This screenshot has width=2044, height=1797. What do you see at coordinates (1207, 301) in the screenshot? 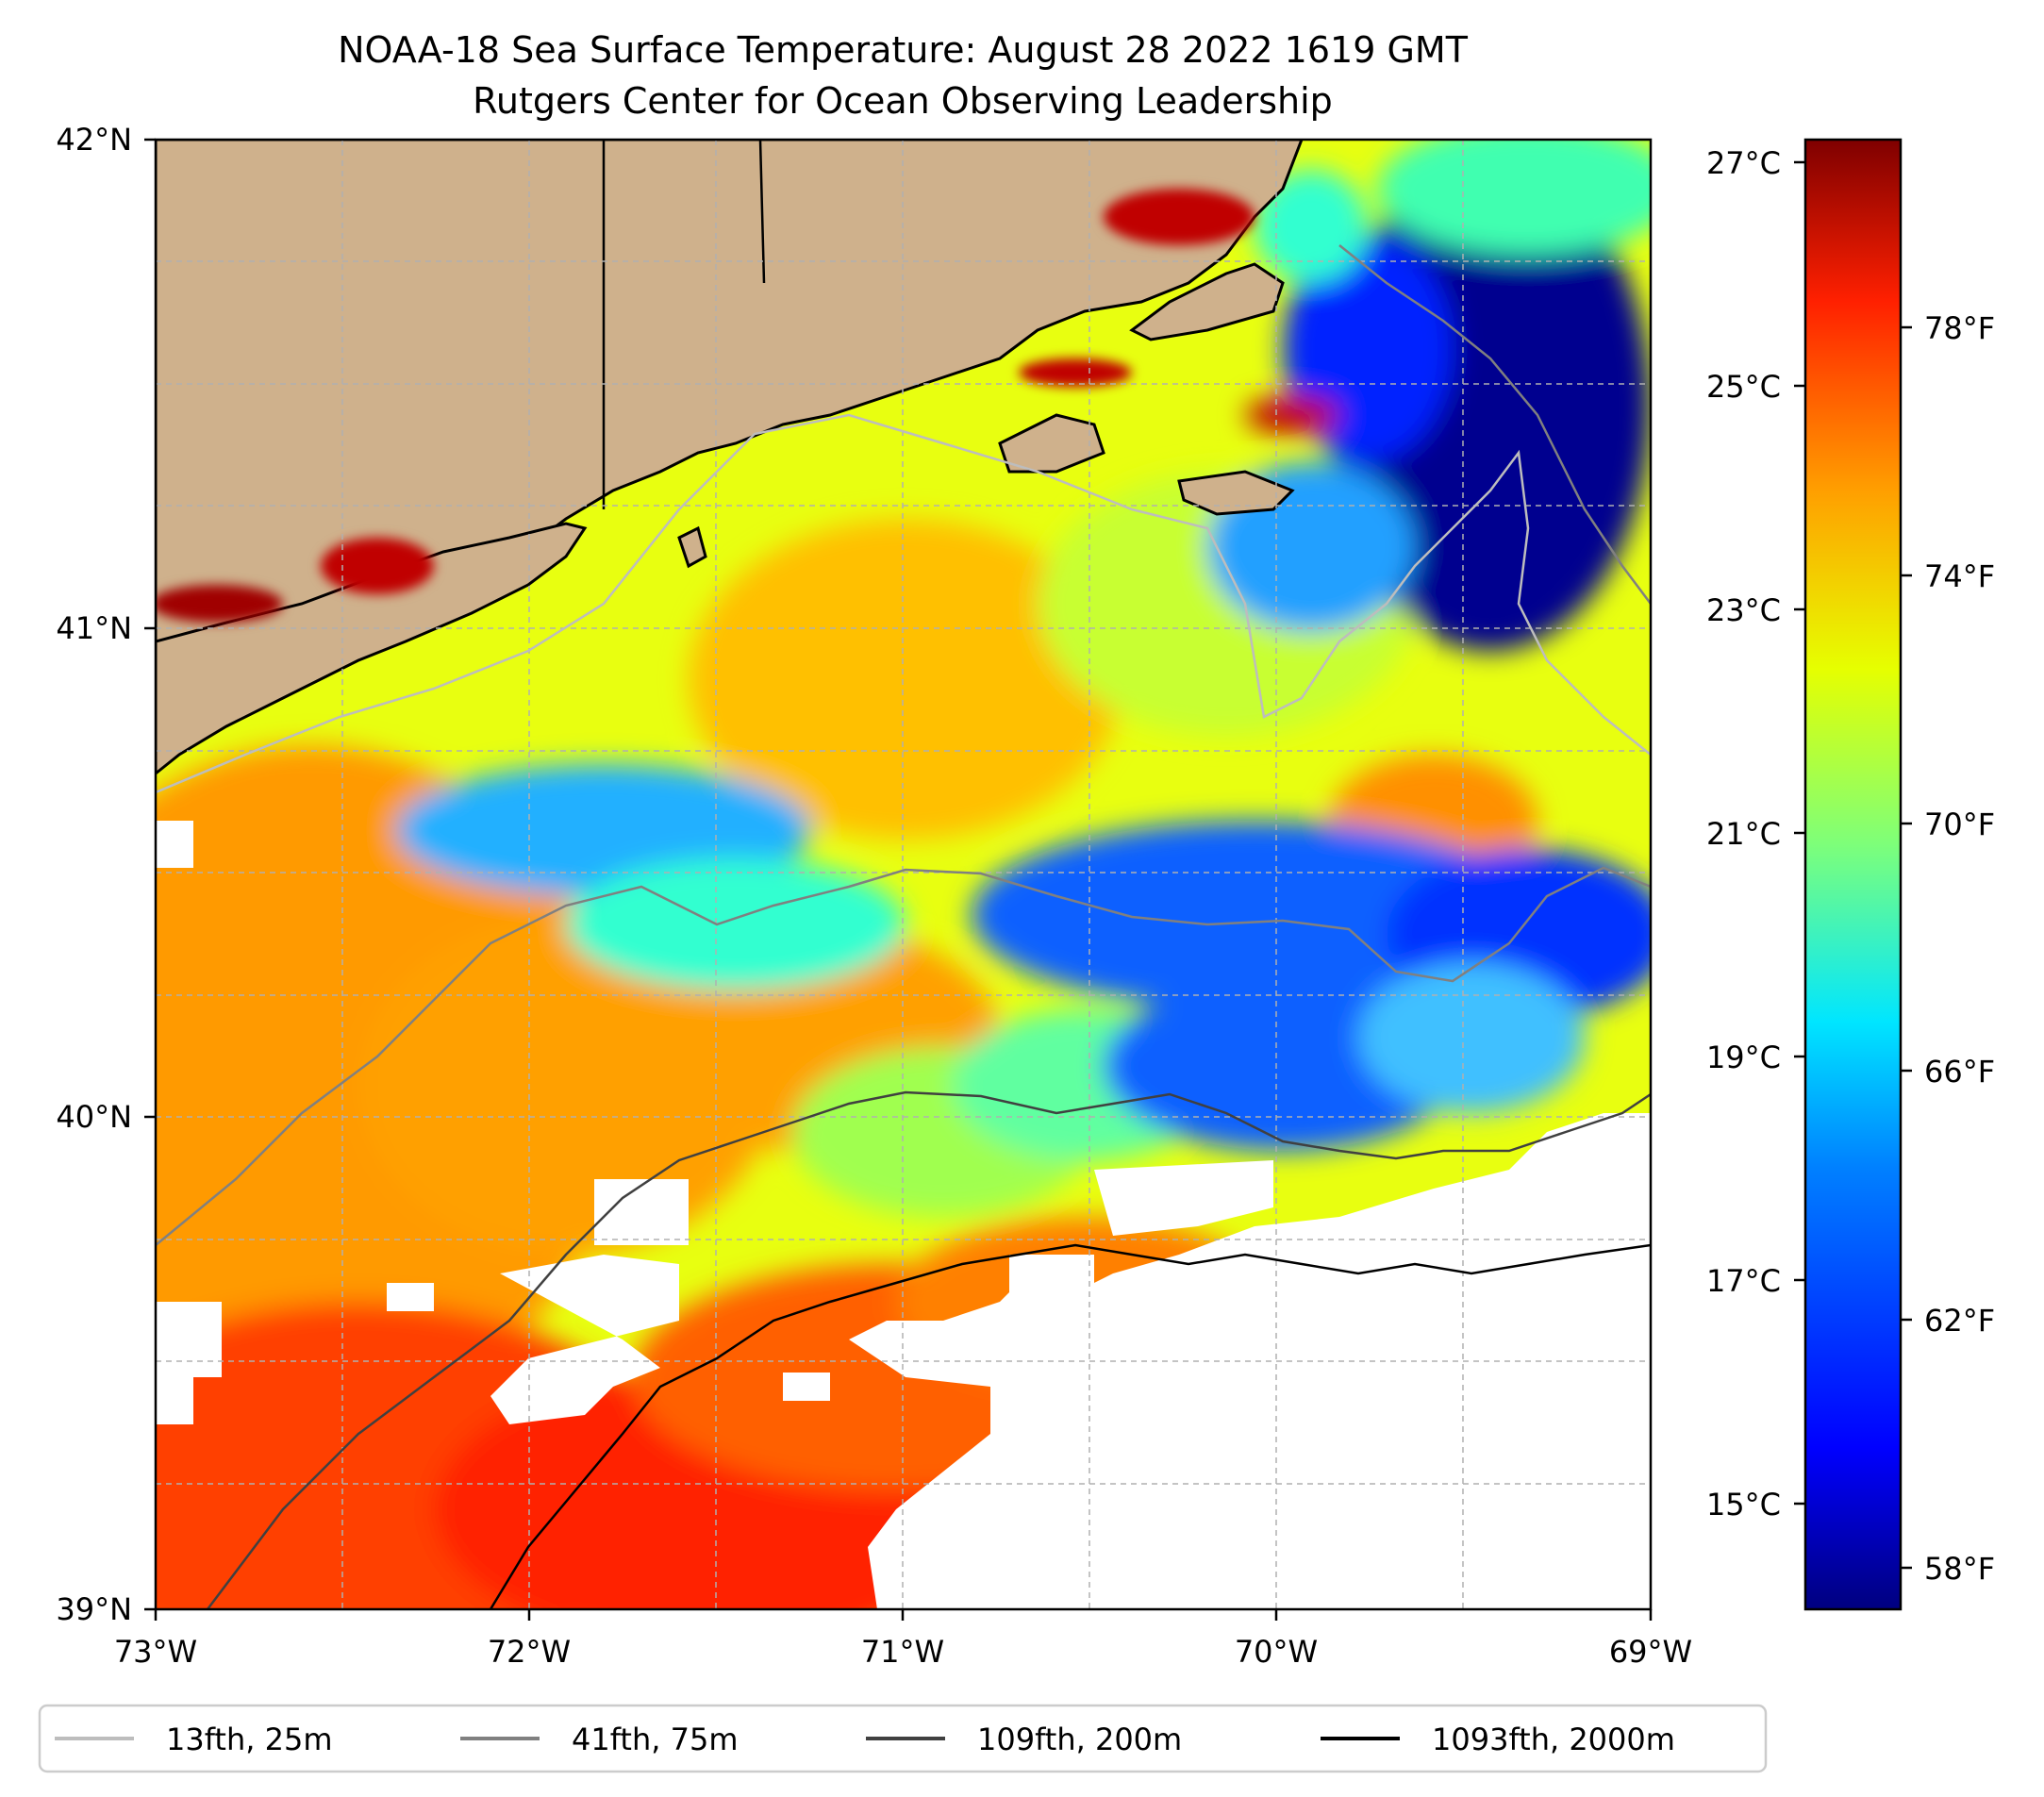
I see `cape-cod` at bounding box center [1207, 301].